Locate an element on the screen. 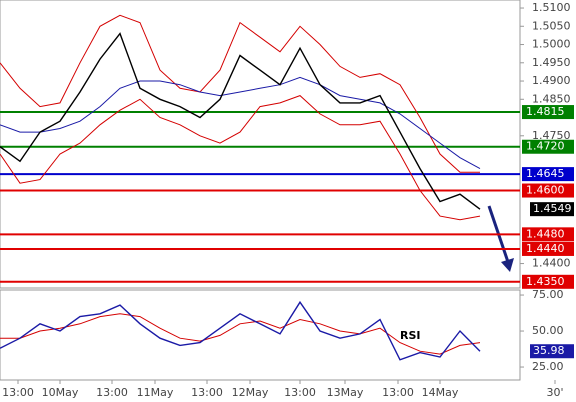 The image size is (576, 402). x-tick-label: 14May is located at coordinates (440, 392).